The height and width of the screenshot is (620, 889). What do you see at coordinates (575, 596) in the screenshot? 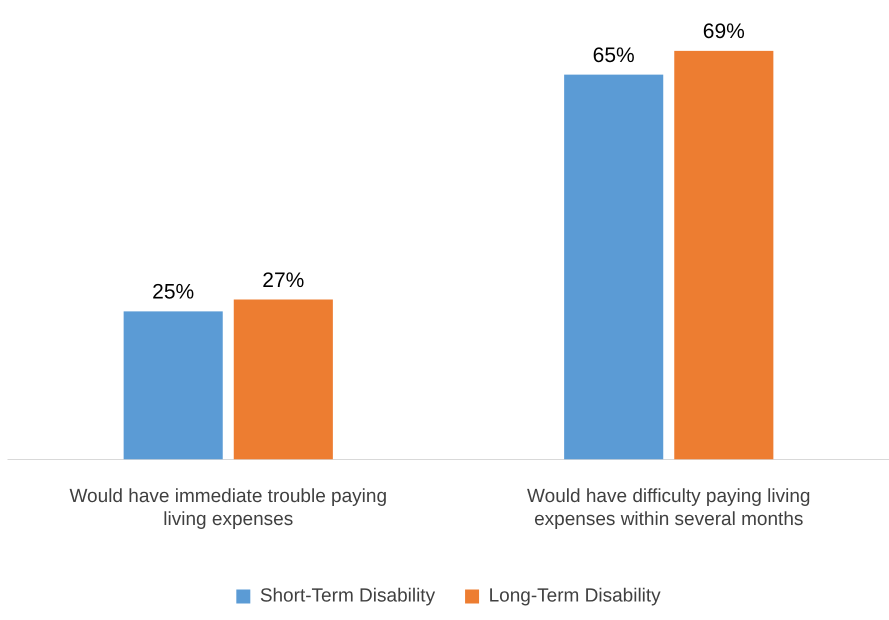
I see `legend-label: Long-Term Disability` at bounding box center [575, 596].